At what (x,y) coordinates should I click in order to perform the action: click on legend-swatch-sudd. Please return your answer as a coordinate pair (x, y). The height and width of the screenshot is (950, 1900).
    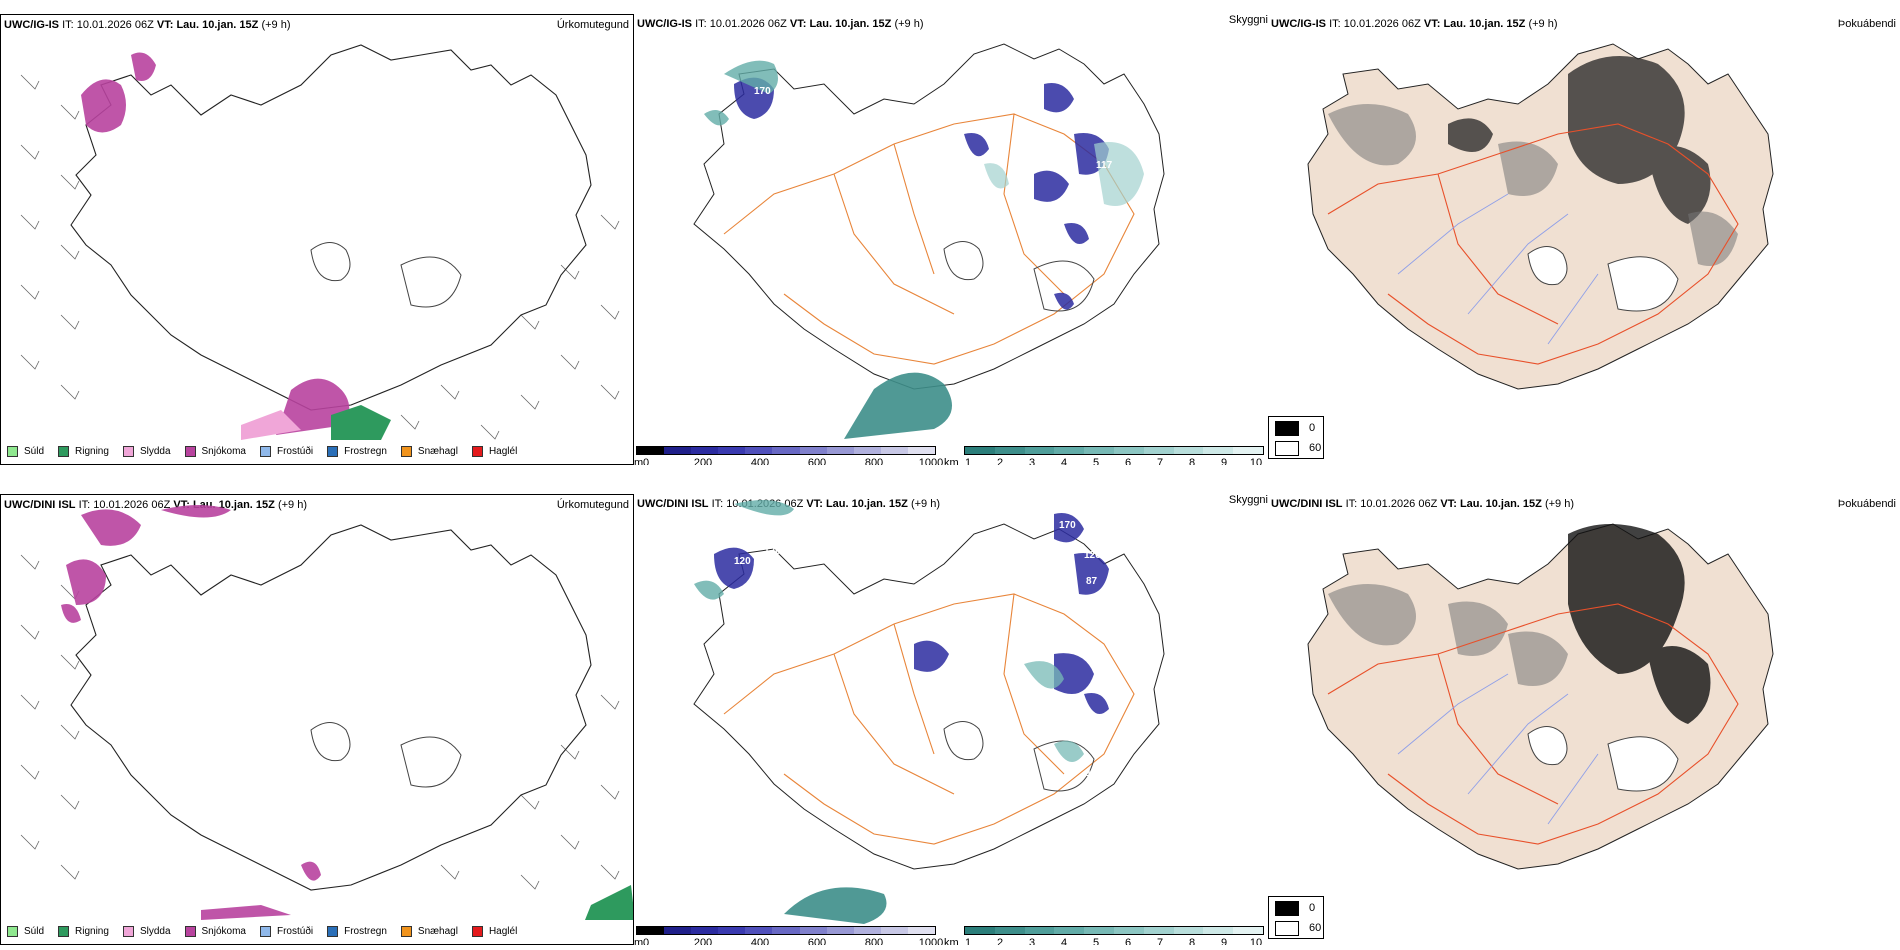
    Looking at the image, I should click on (12, 451).